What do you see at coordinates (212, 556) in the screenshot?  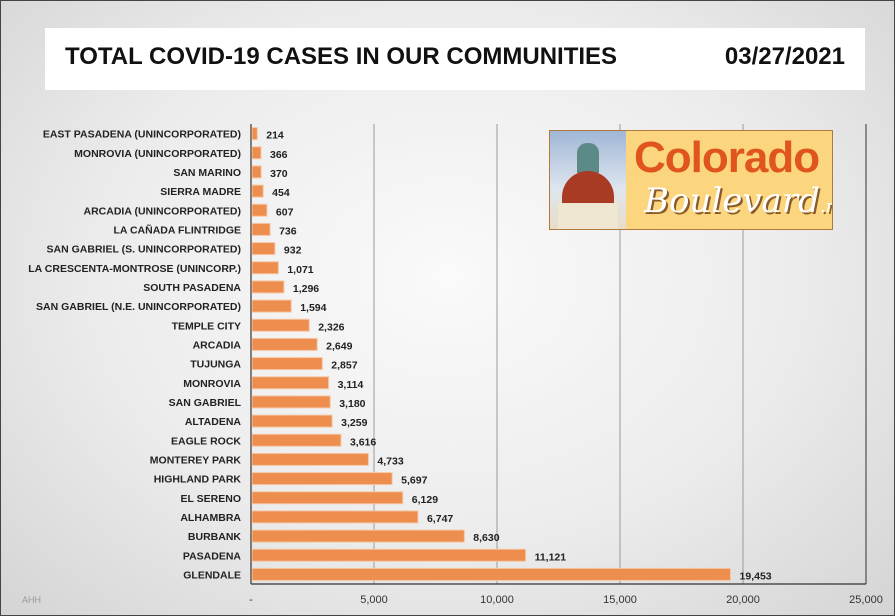 I see `category-label: PASADENA` at bounding box center [212, 556].